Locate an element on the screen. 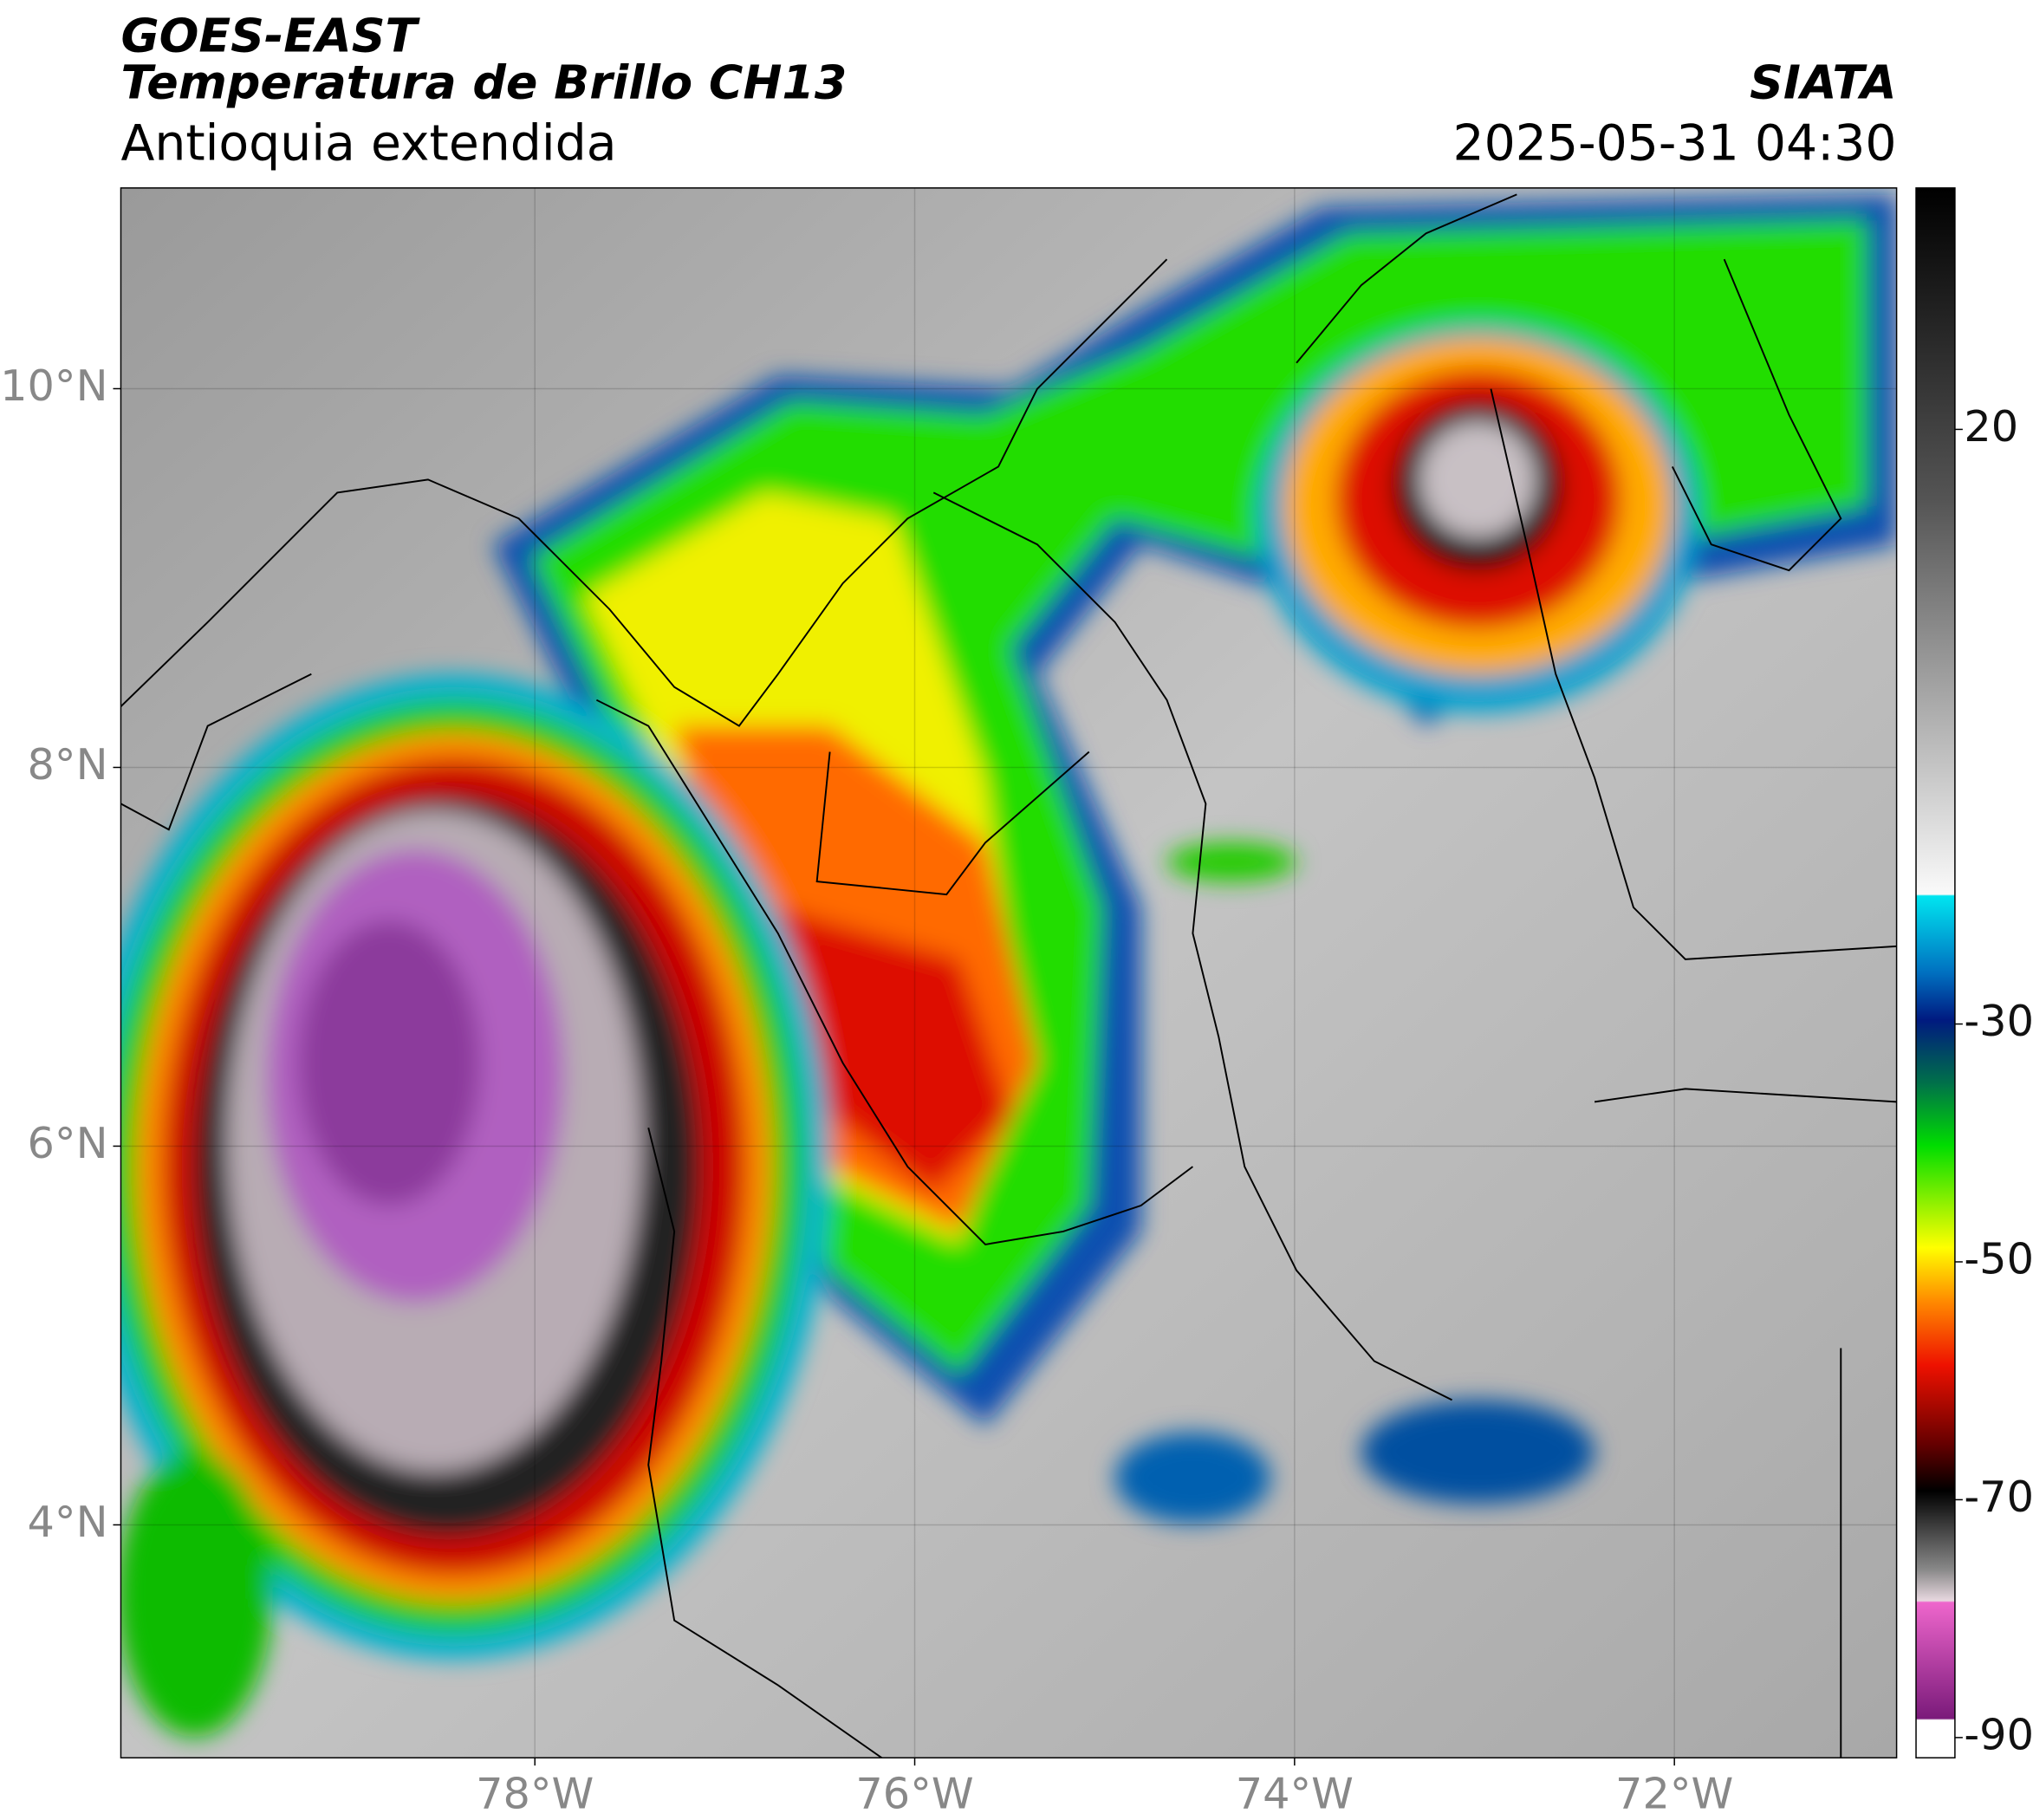  title: GOES-EAST is located at coordinates (270, 36).